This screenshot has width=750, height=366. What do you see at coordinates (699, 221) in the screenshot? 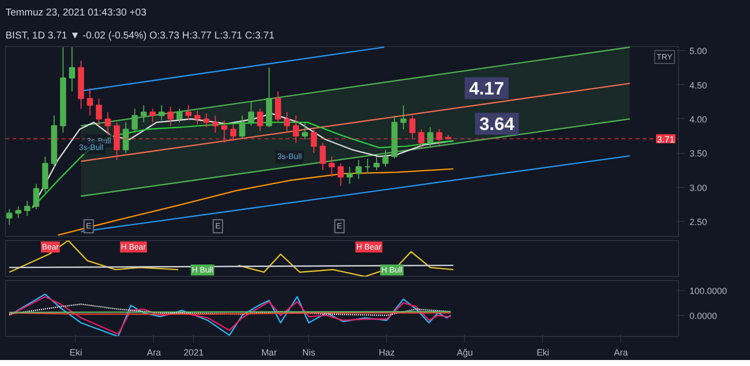
I see `y-tick-label: 2.50` at bounding box center [699, 221].